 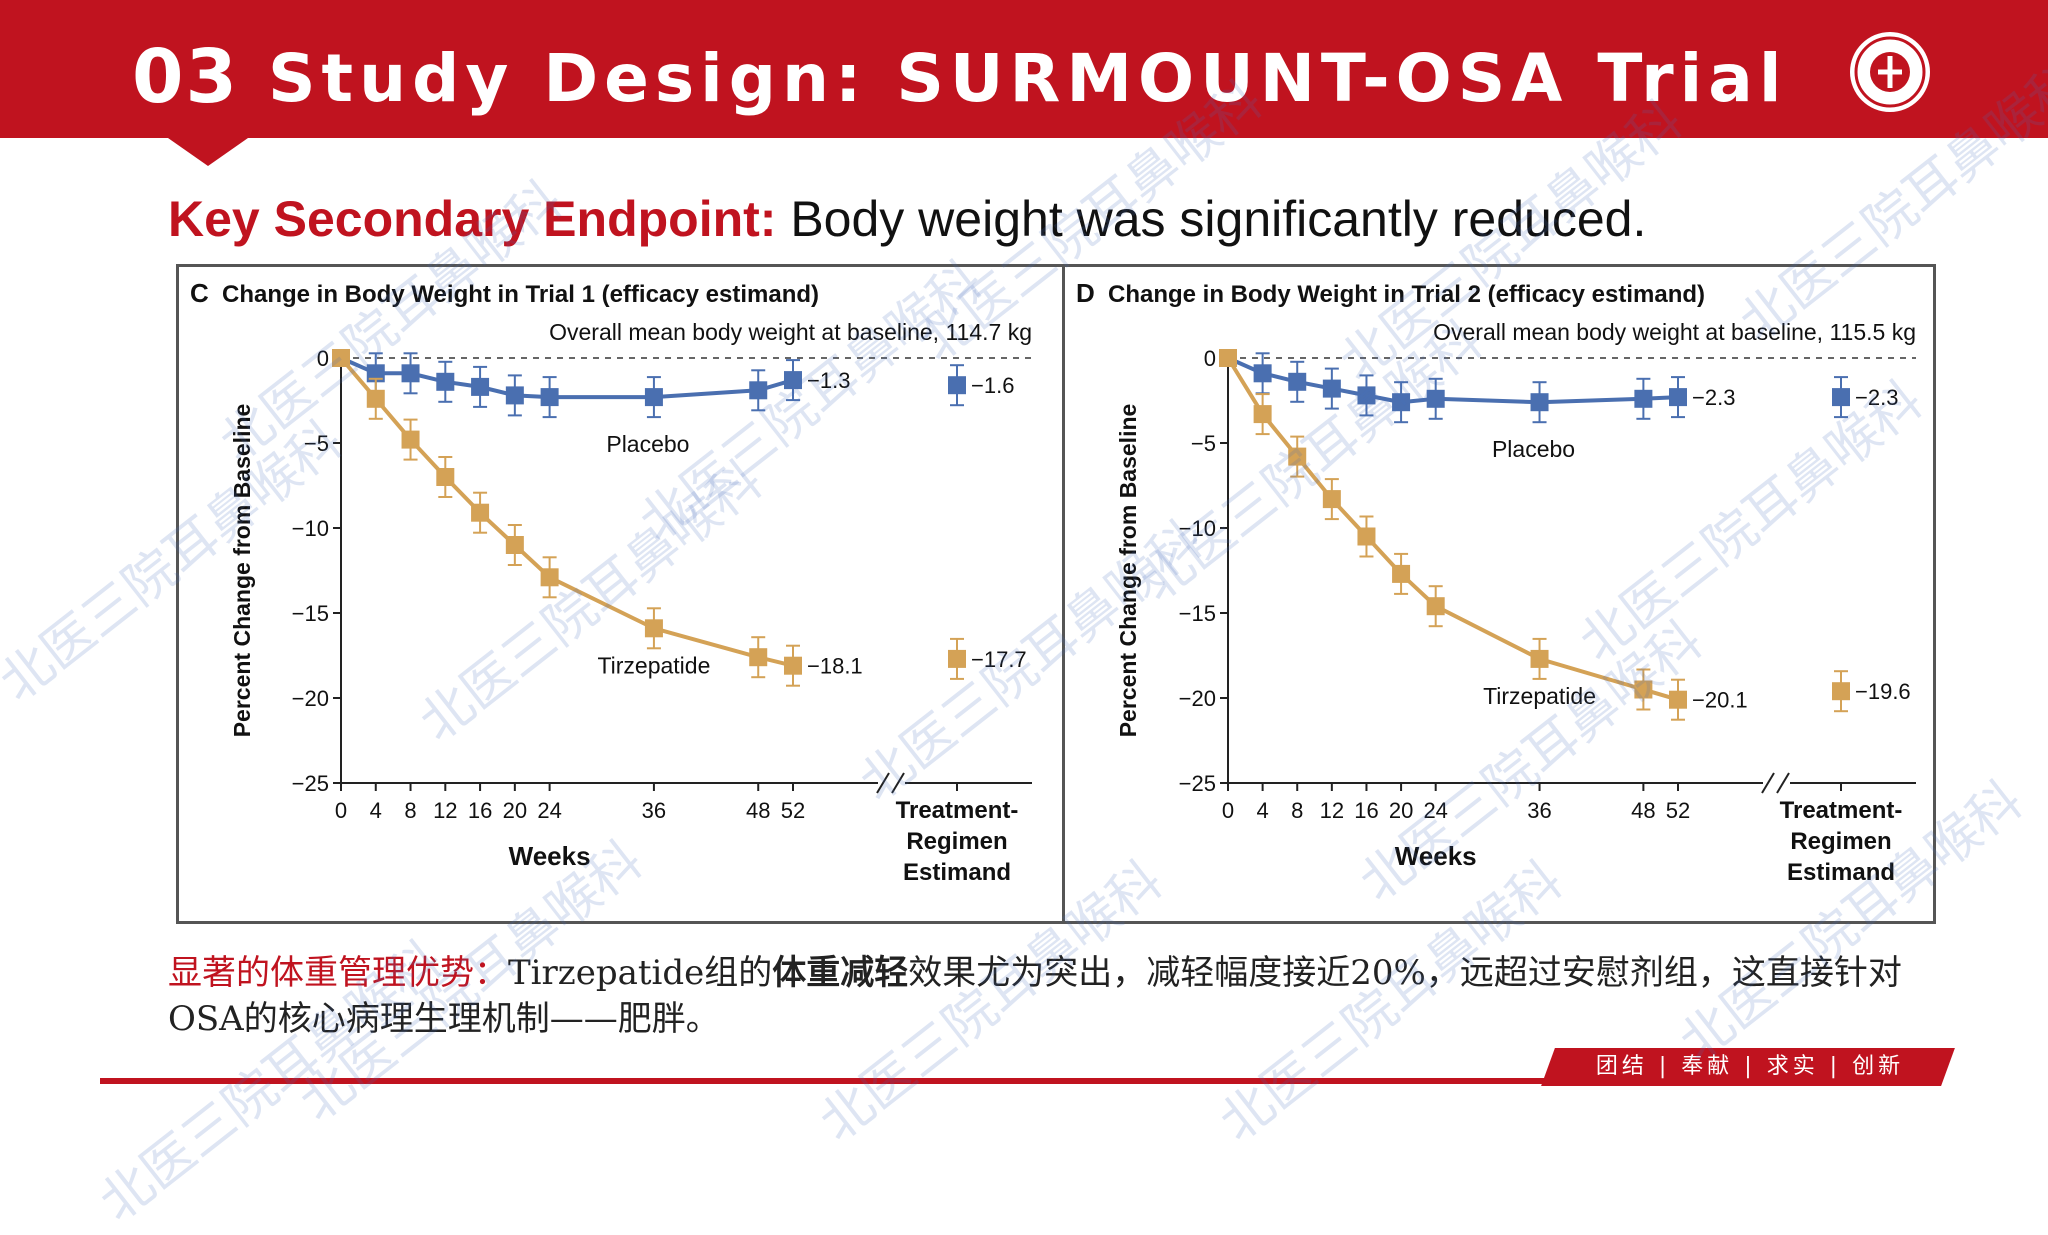 What do you see at coordinates (199, 293) in the screenshot?
I see `panel-letter: C` at bounding box center [199, 293].